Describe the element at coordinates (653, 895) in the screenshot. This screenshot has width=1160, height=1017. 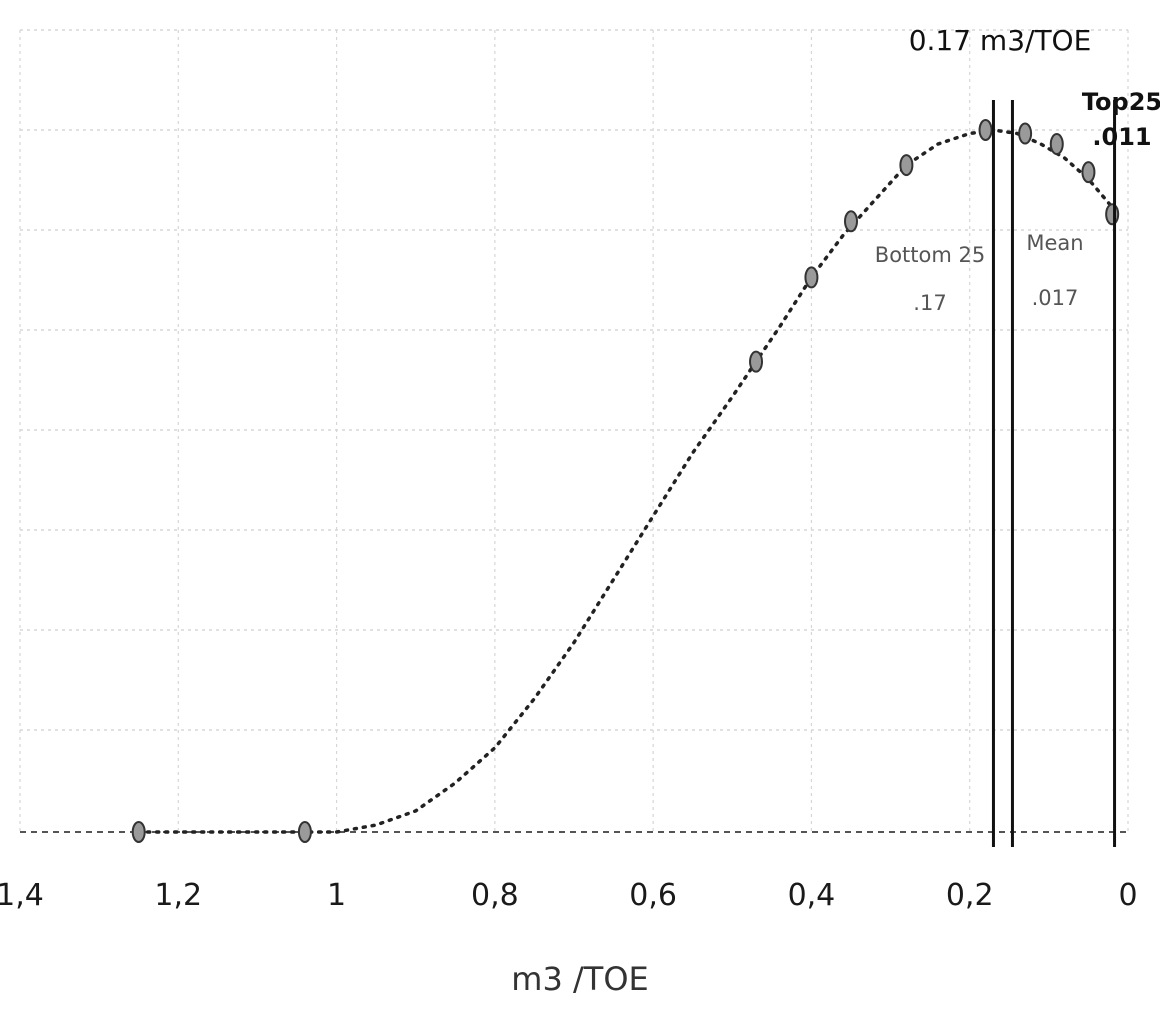
I see `x-tick-label: 0,6` at that location.